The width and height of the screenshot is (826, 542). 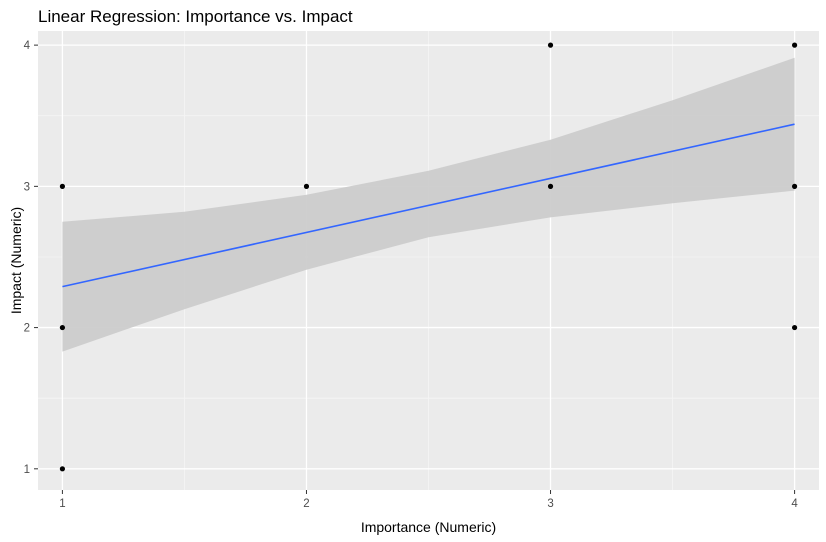 I want to click on y-tick-label: 3, so click(x=27, y=187).